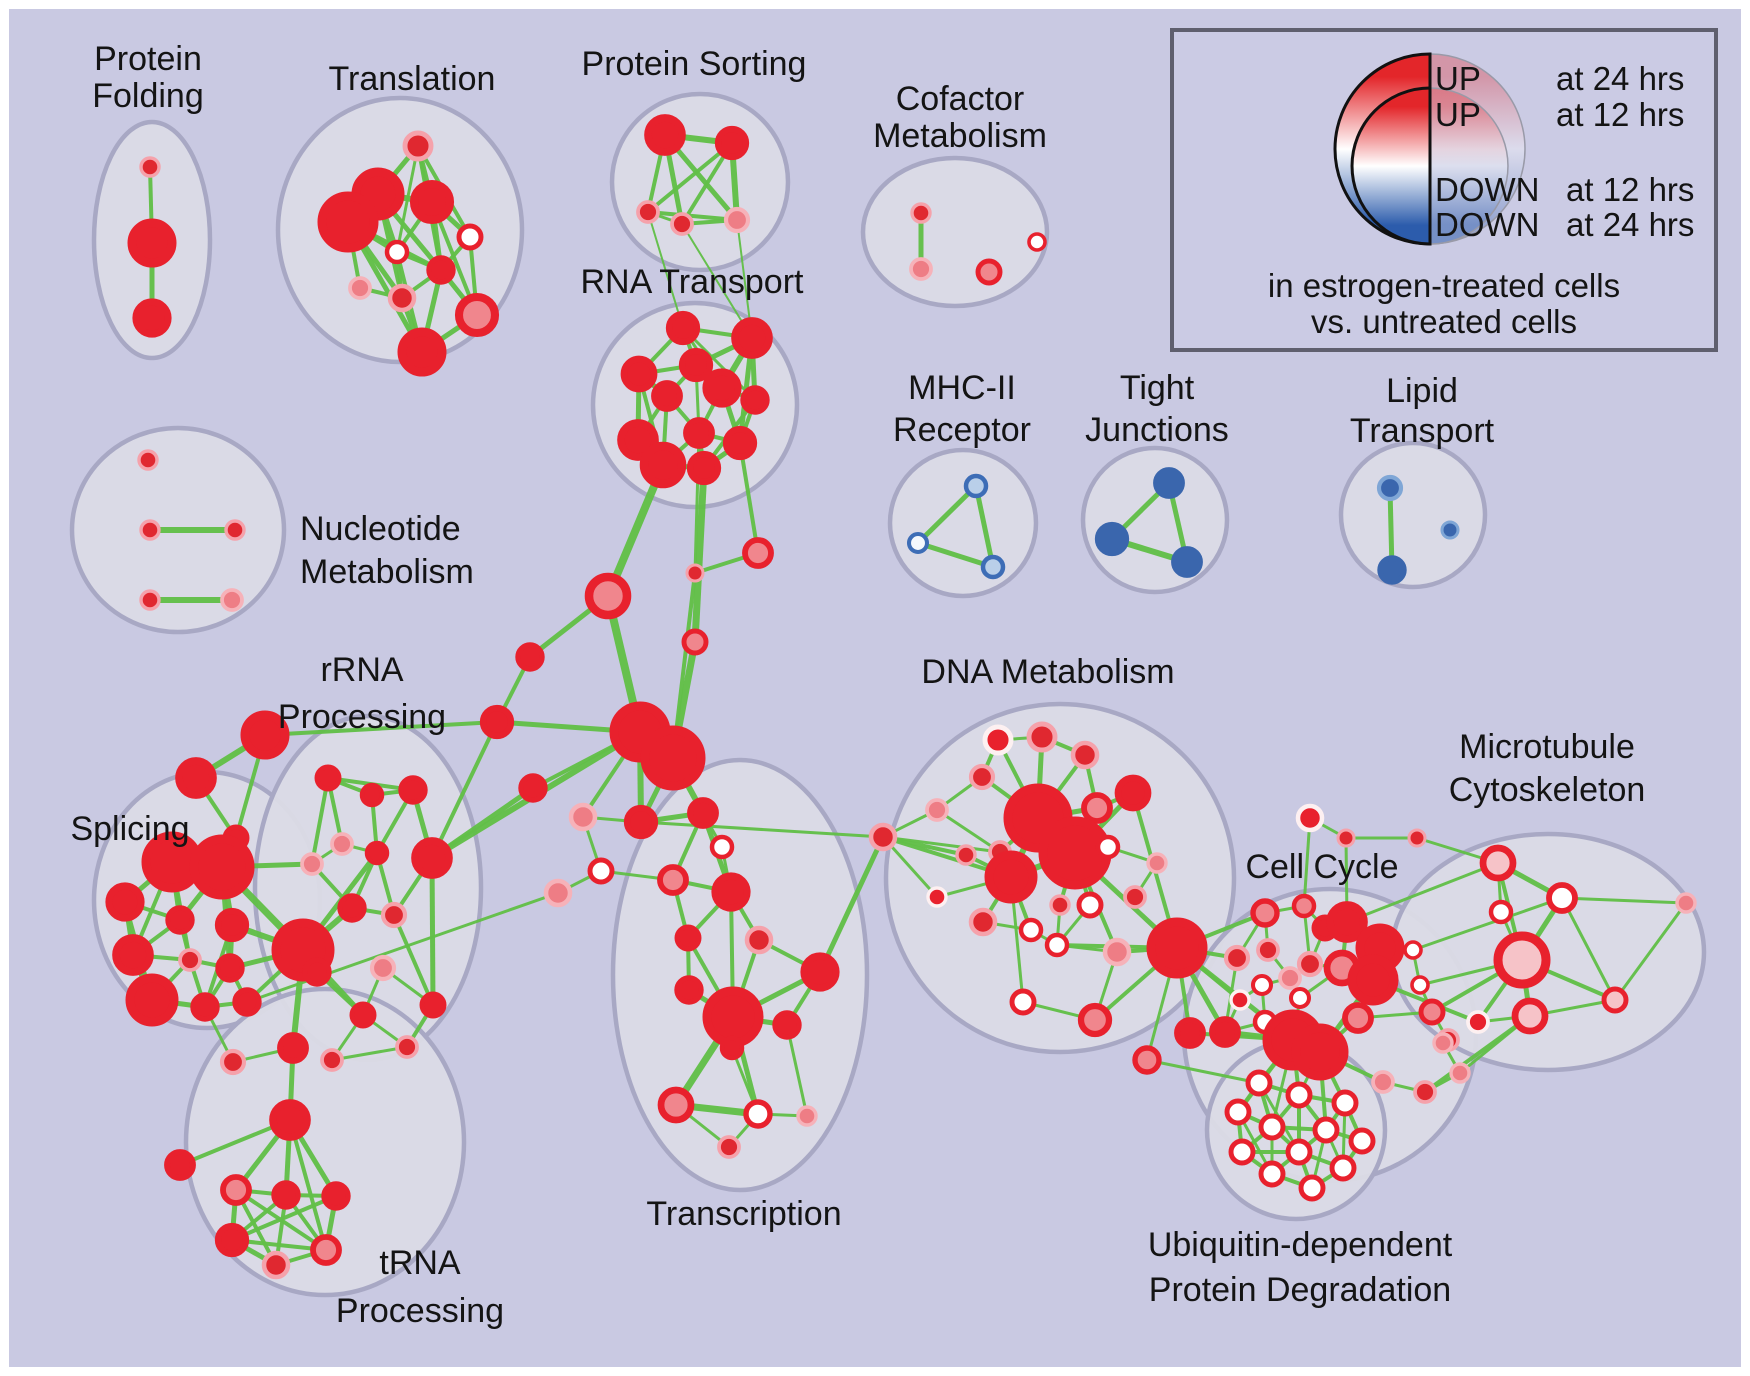  What do you see at coordinates (1225, 1032) in the screenshot?
I see `network-node-cc15` at bounding box center [1225, 1032].